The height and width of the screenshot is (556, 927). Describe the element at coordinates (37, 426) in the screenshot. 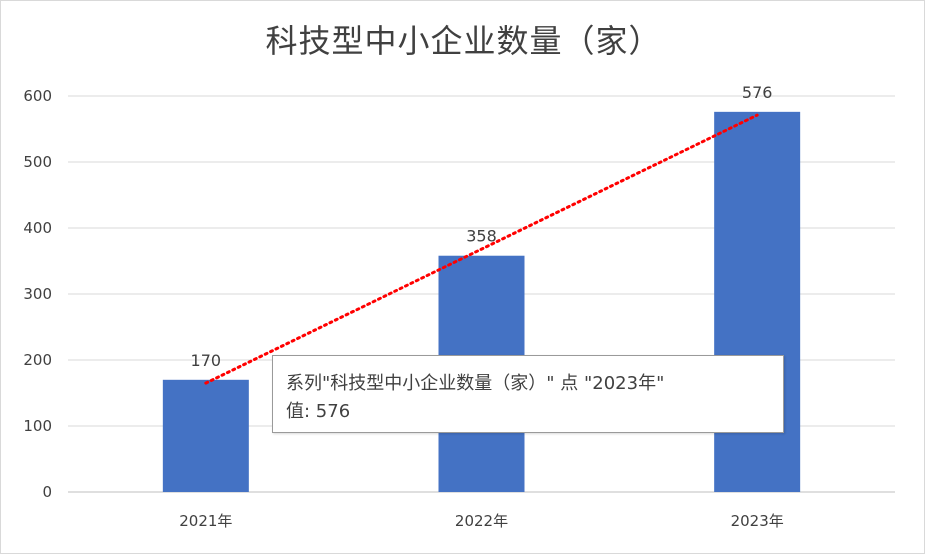

I see `y-tick-label: 100` at that location.